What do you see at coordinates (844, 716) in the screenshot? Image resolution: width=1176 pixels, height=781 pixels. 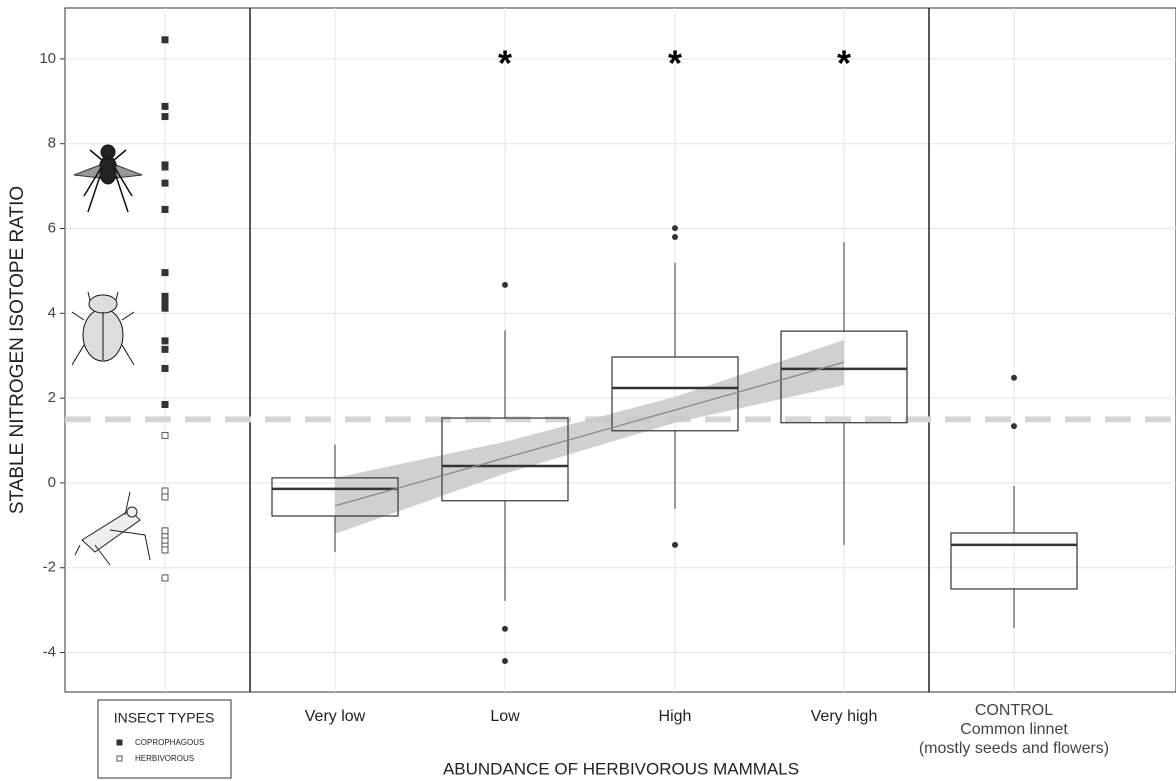 I see `x-tick-label: Very high` at bounding box center [844, 716].